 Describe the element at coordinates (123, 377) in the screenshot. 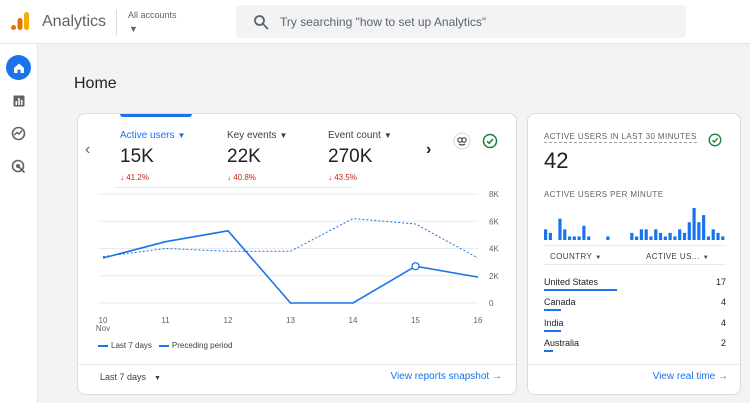

I see `date-range-label: Last 7 days` at that location.